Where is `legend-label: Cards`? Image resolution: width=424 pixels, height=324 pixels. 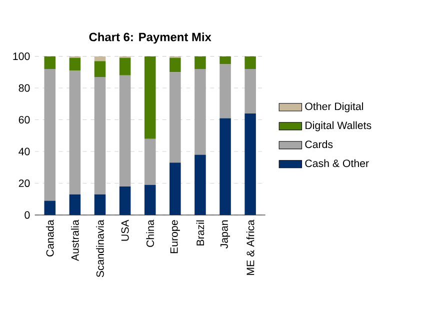 legend-label: Cards is located at coordinates (319, 144).